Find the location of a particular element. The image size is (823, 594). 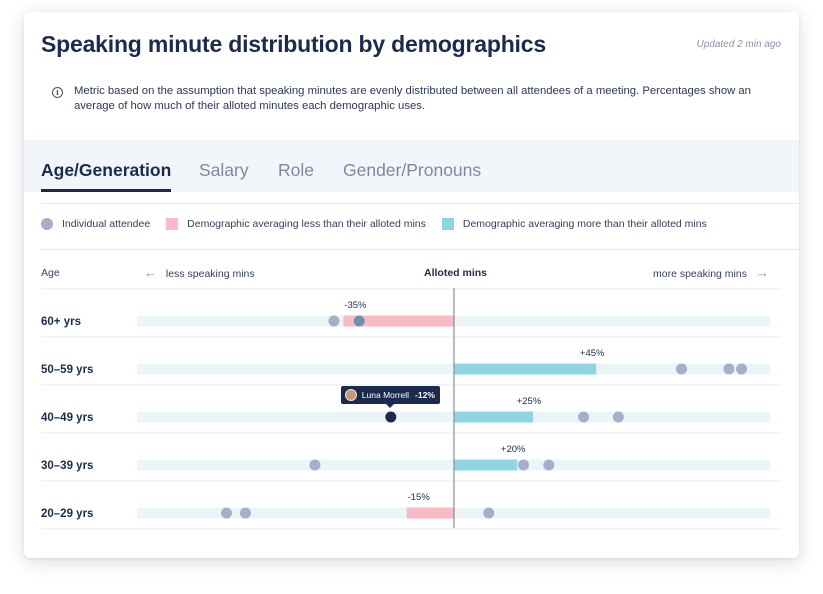

updated-timestamp: Updated 2 min ago is located at coordinates (738, 44).